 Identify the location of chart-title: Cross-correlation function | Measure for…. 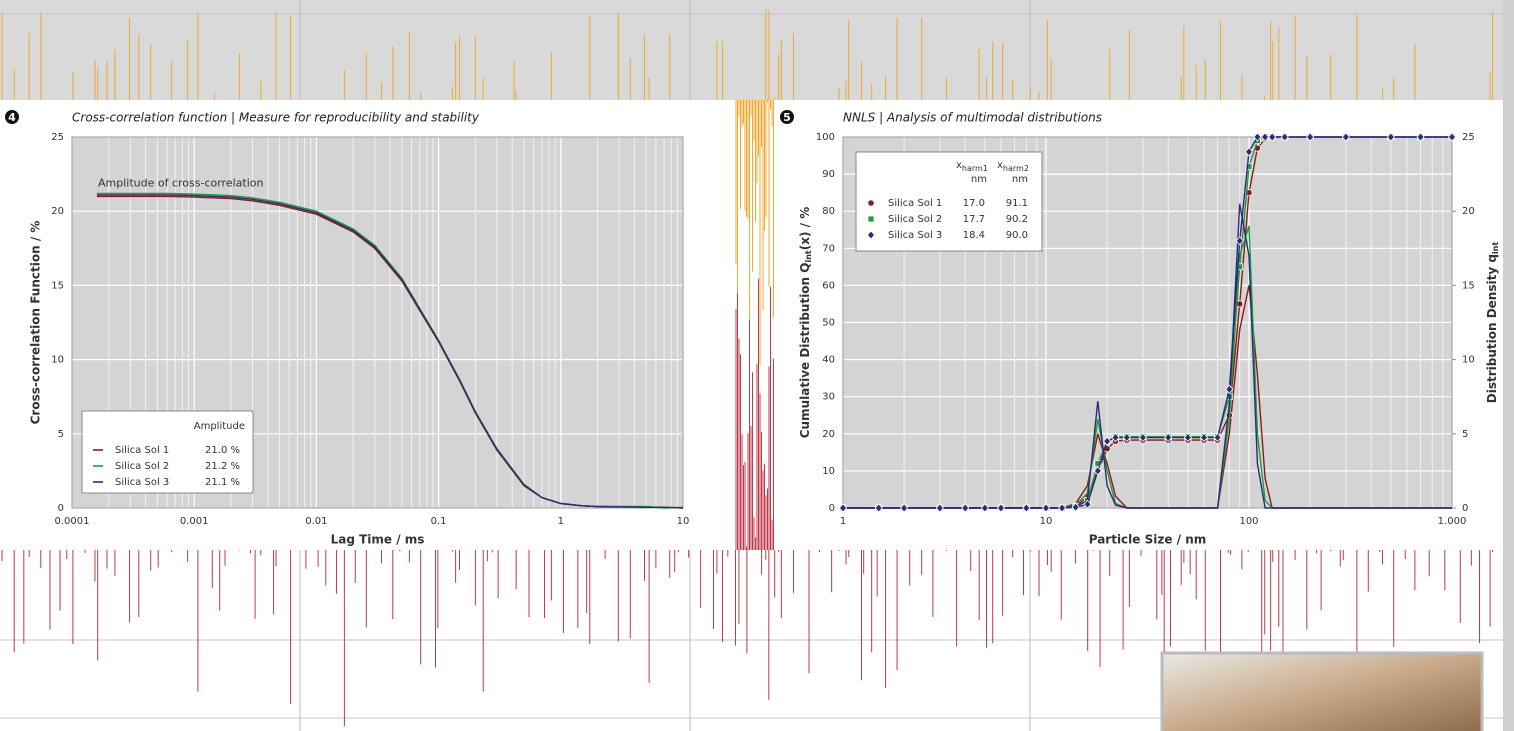
(276, 118).